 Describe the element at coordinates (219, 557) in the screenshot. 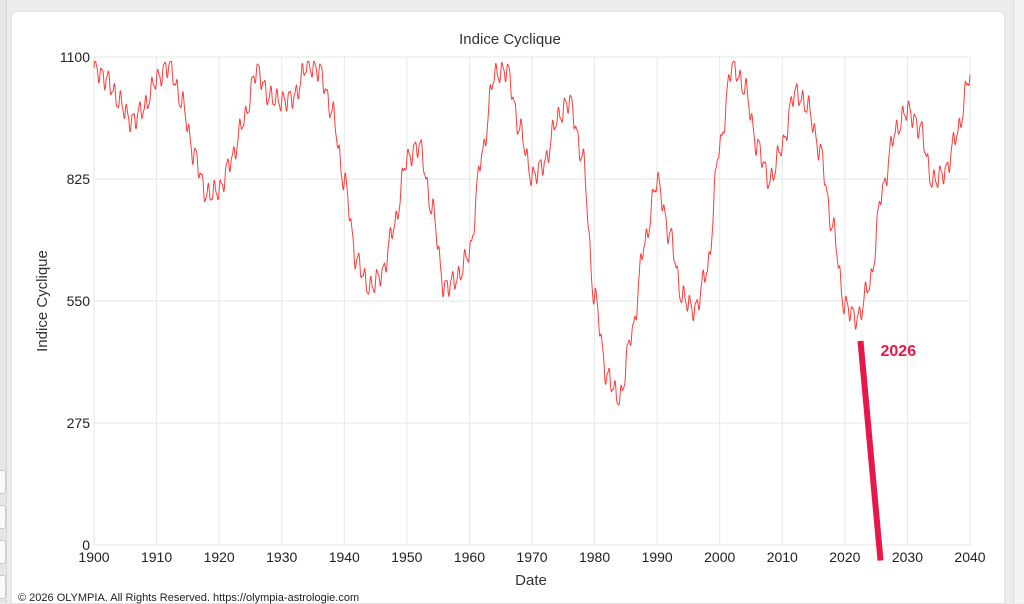

I see `x-tick-label: 1920` at that location.